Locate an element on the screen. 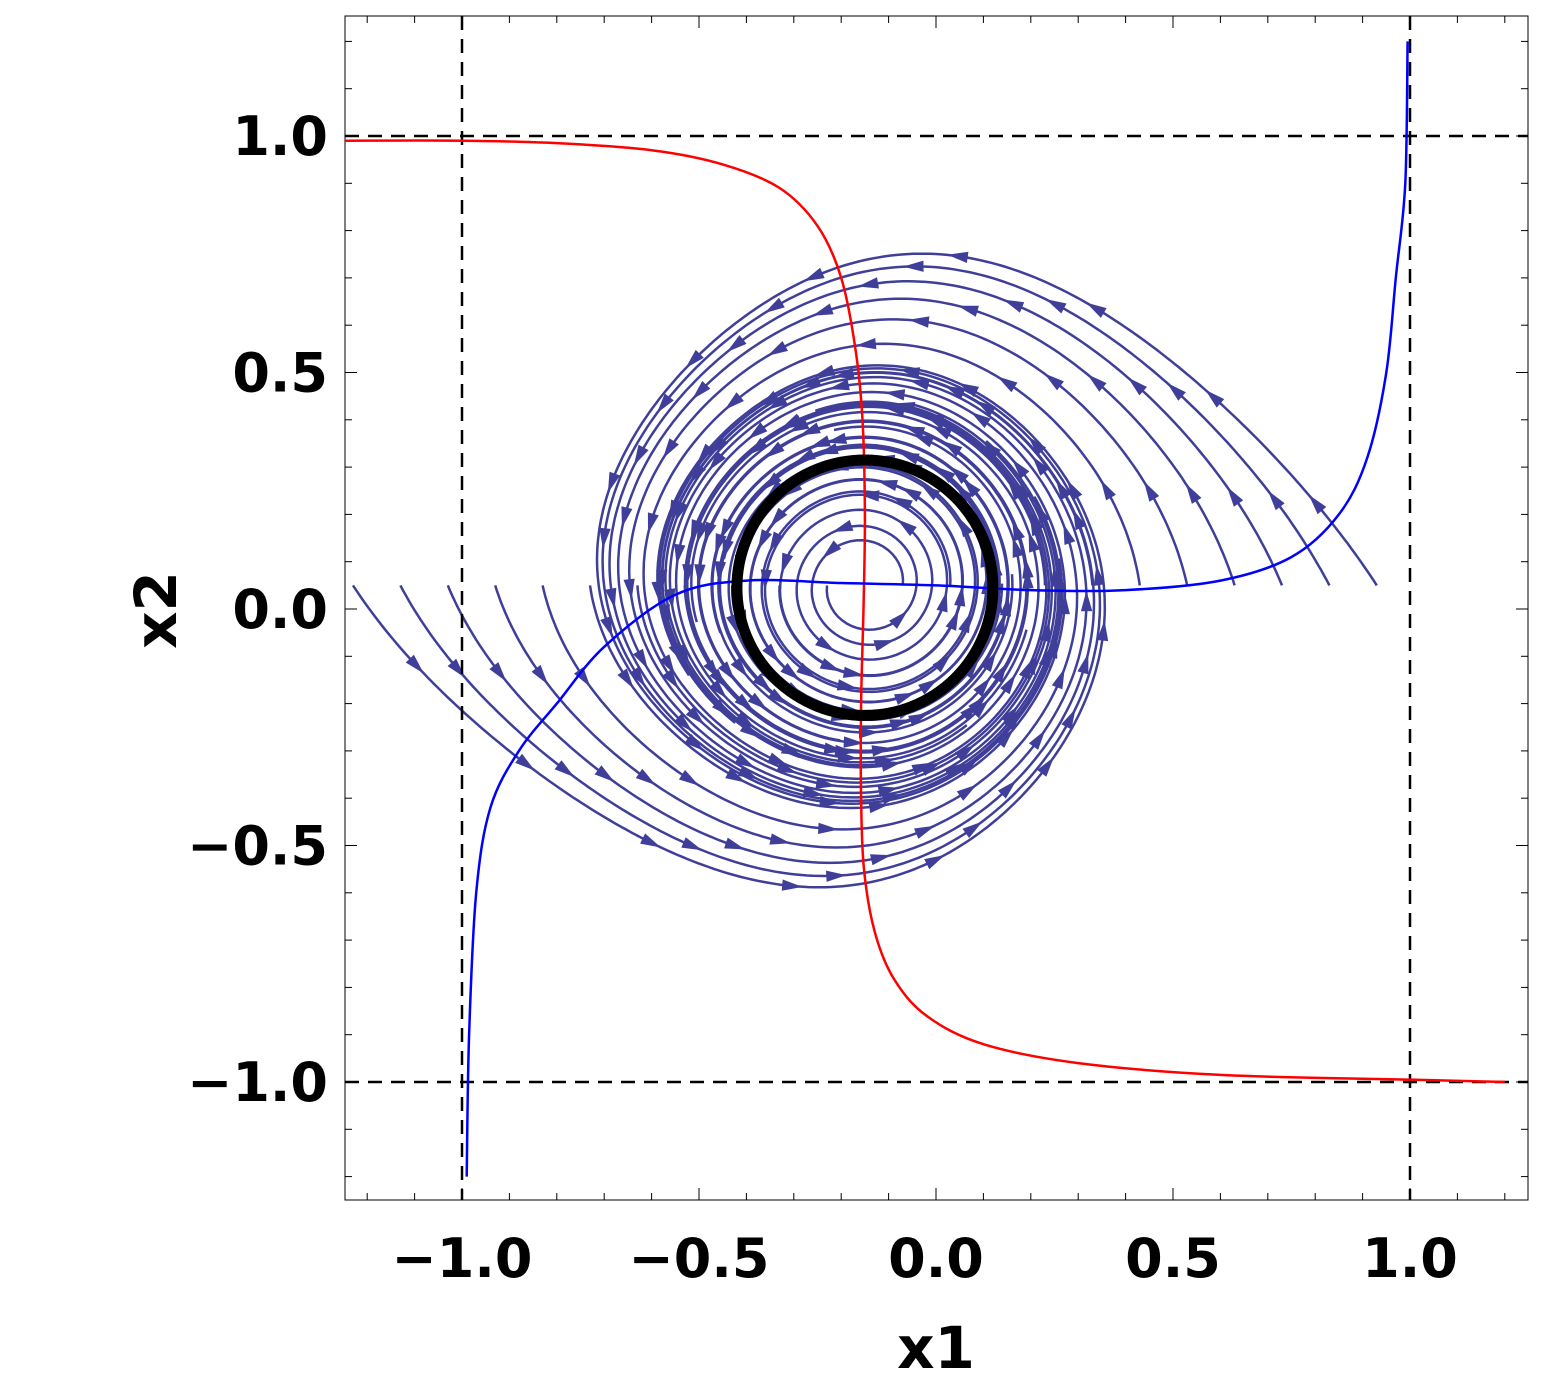 The width and height of the screenshot is (1552, 1383). y-tick-label: −1.0 is located at coordinates (257, 1082).